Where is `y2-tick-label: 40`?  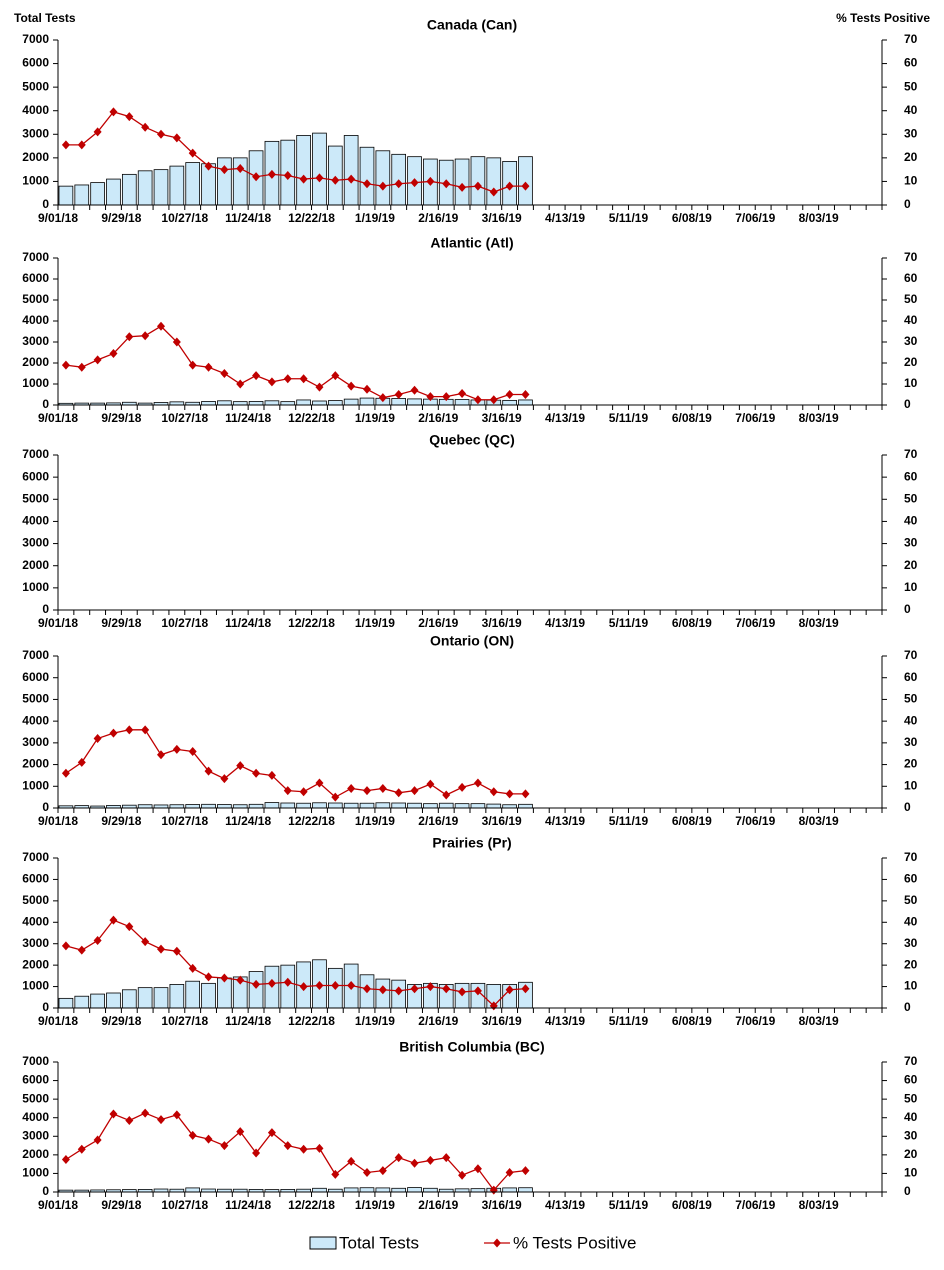 y2-tick-label: 40 is located at coordinates (911, 320).